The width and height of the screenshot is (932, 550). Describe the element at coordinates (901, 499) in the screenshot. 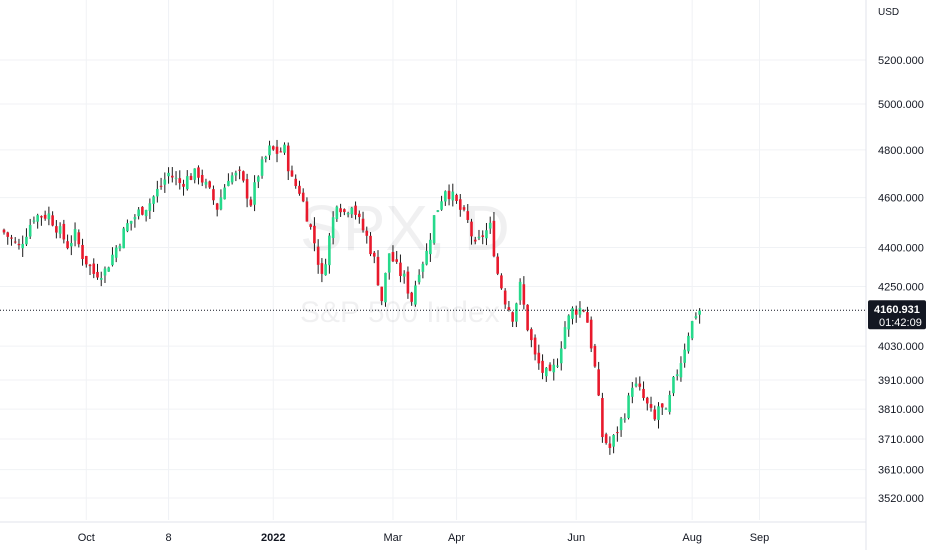

I see `y-tick-label: 3520.000` at that location.